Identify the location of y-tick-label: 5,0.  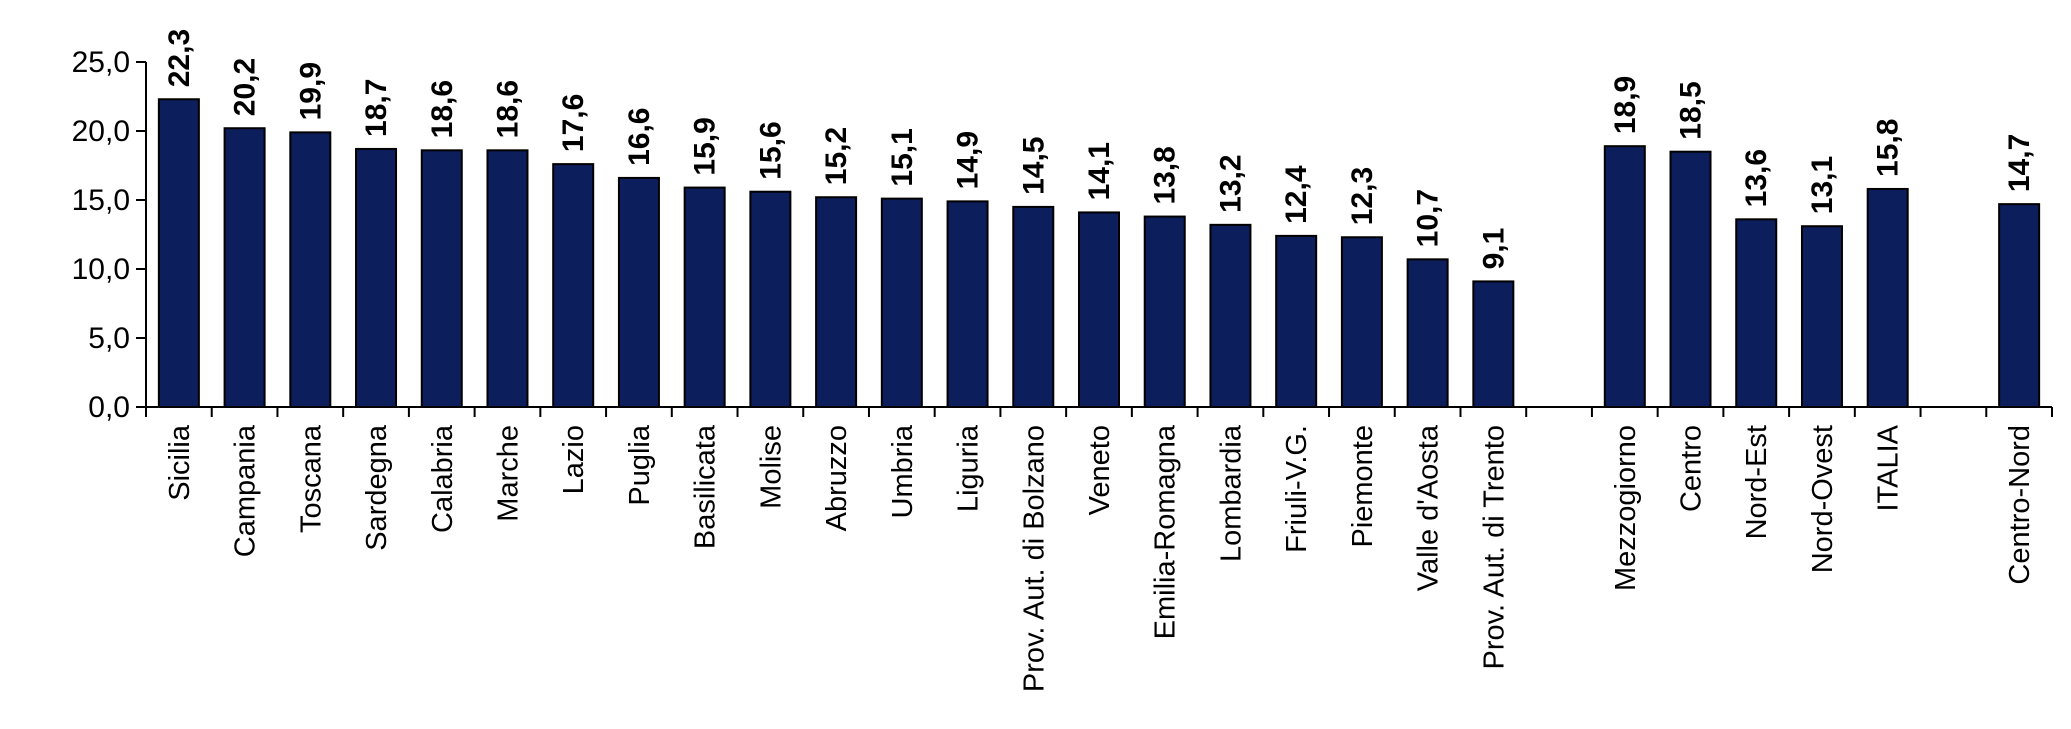
(109, 338).